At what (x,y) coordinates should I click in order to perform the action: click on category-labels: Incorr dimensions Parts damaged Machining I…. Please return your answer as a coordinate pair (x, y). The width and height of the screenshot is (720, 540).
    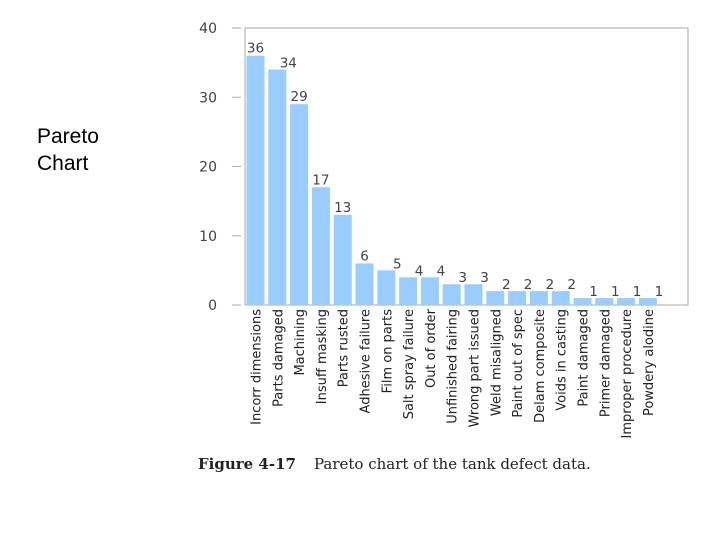
    Looking at the image, I should click on (453, 373).